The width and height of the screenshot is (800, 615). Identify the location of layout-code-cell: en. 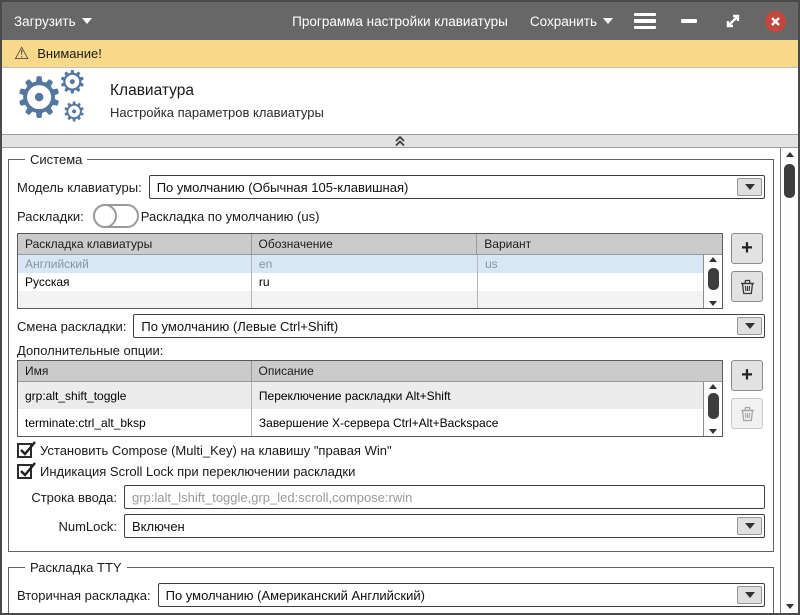
(363, 264).